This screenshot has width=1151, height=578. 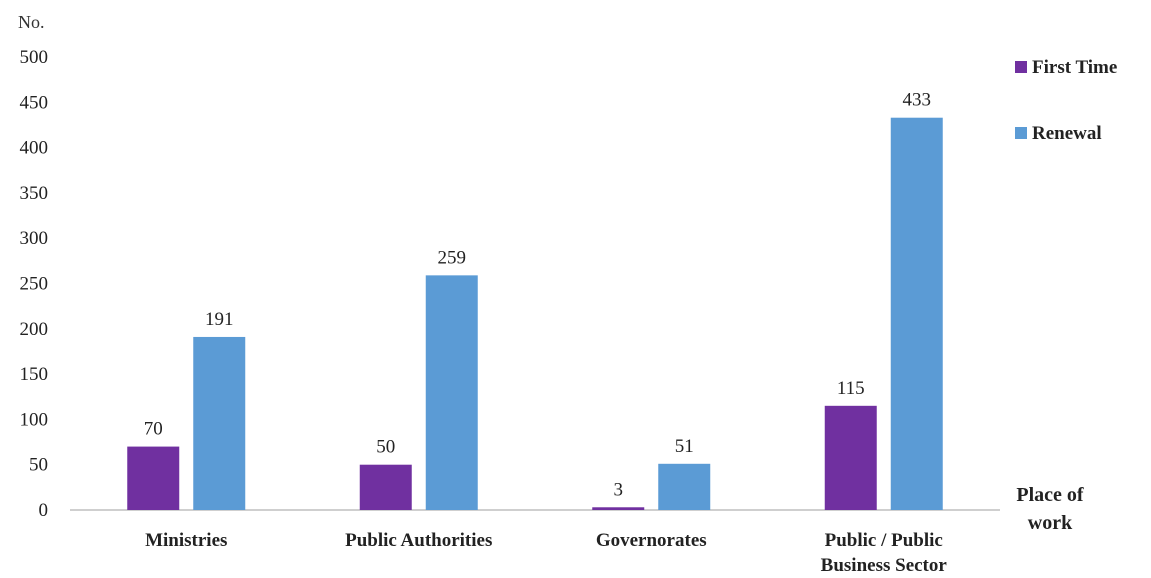 What do you see at coordinates (186, 540) in the screenshot?
I see `category-label: Ministries` at bounding box center [186, 540].